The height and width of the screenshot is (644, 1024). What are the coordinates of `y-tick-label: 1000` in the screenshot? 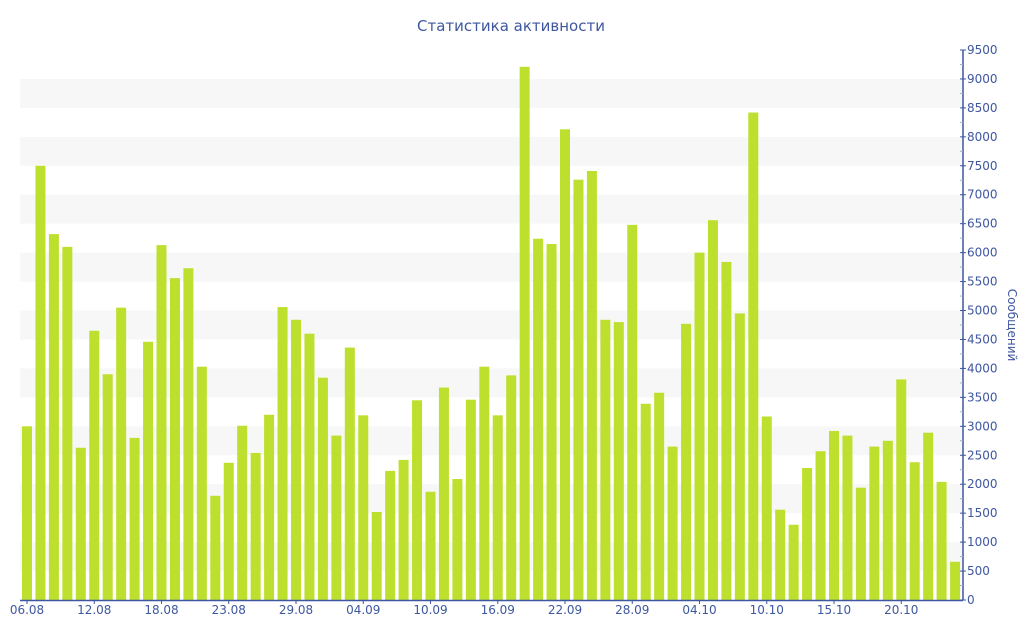 It's located at (982, 542).